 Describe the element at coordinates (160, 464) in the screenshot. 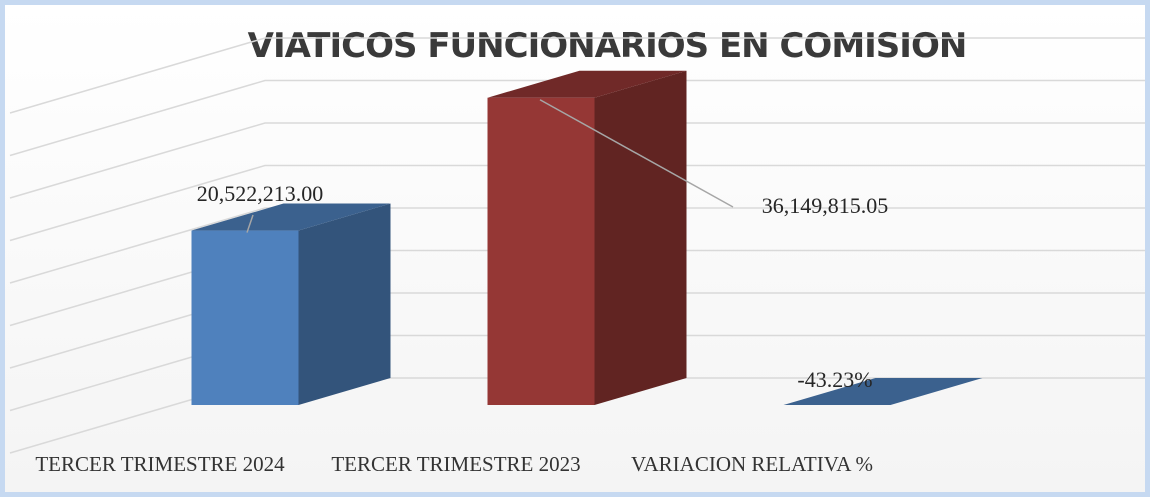

I see `x-tick-label: TERCER TRIMESTRE 2024` at that location.